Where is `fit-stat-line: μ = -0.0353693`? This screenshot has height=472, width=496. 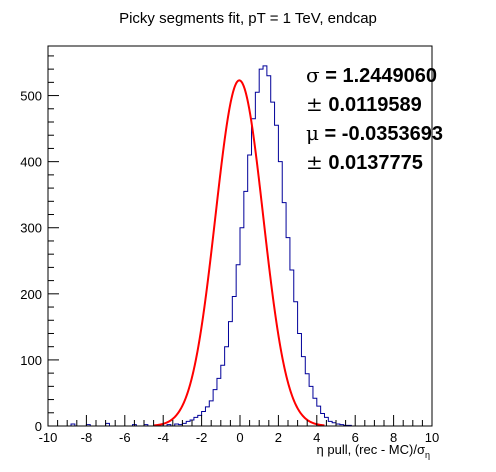 fit-stat-line: μ = -0.0353693 is located at coordinates (374, 133).